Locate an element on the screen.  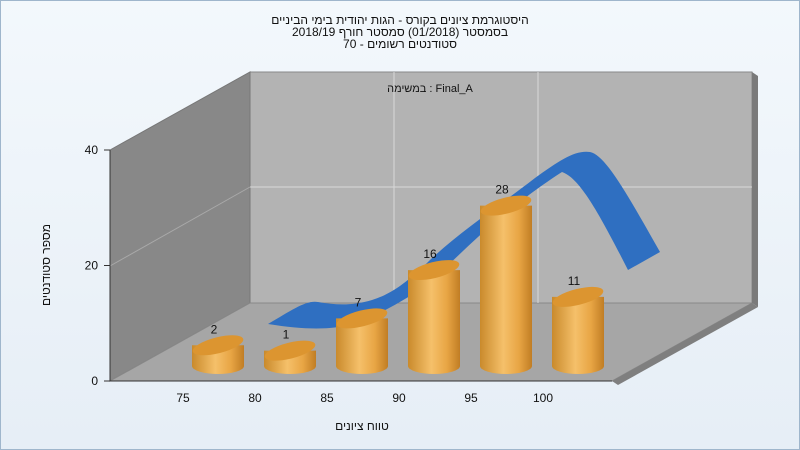
bar: 28 is located at coordinates (506, 278).